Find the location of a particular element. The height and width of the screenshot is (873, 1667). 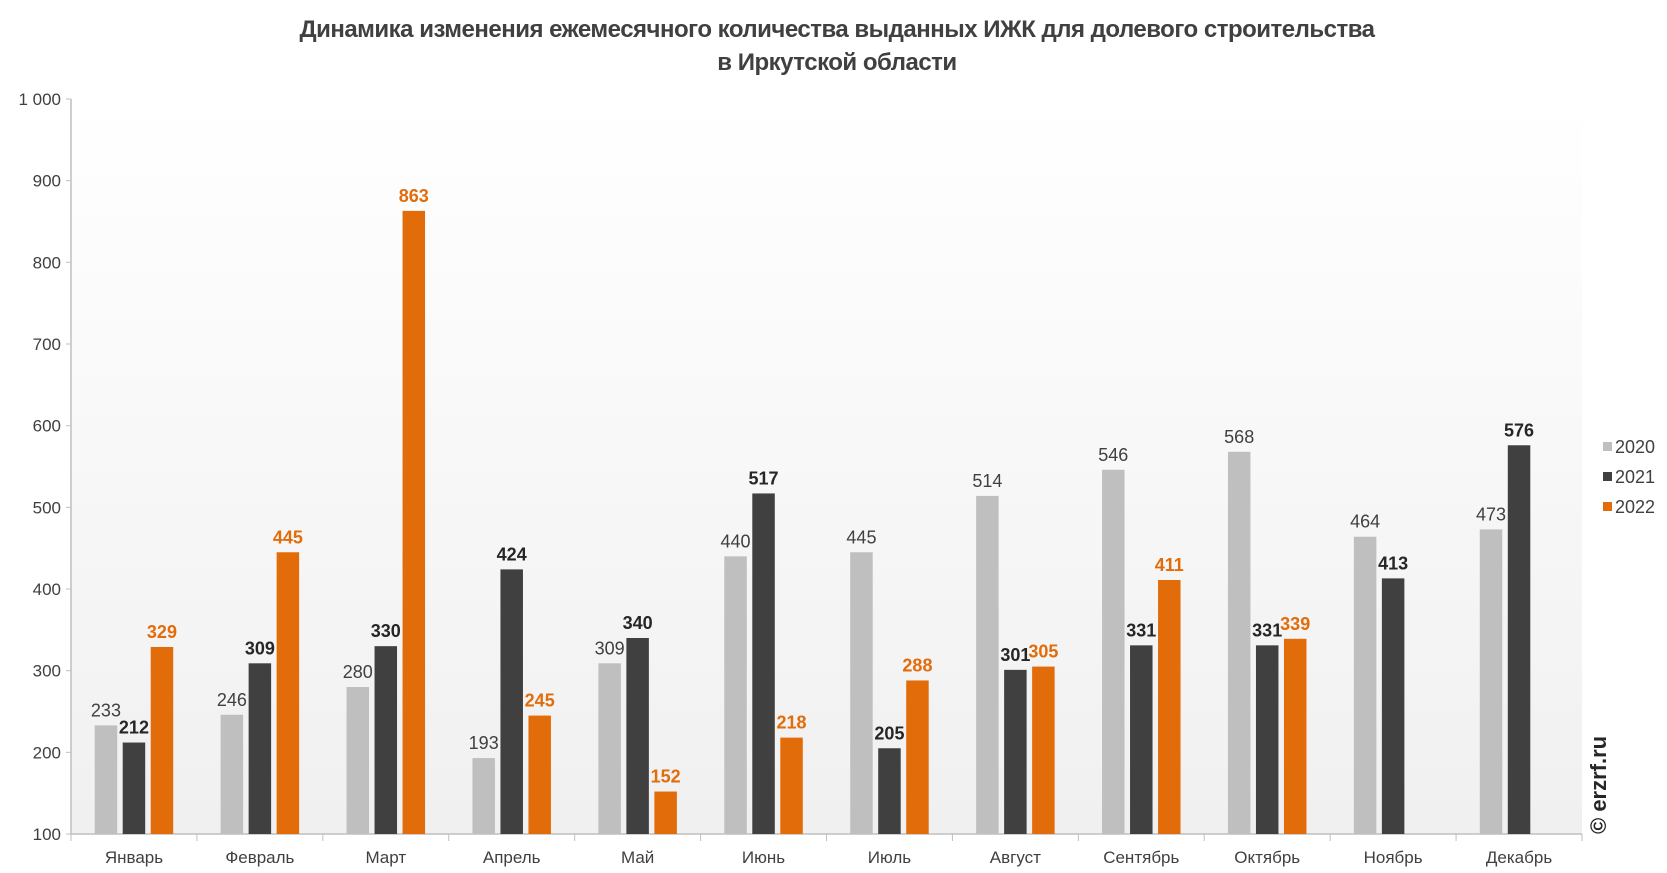

x-tick-label: Июль is located at coordinates (890, 857).